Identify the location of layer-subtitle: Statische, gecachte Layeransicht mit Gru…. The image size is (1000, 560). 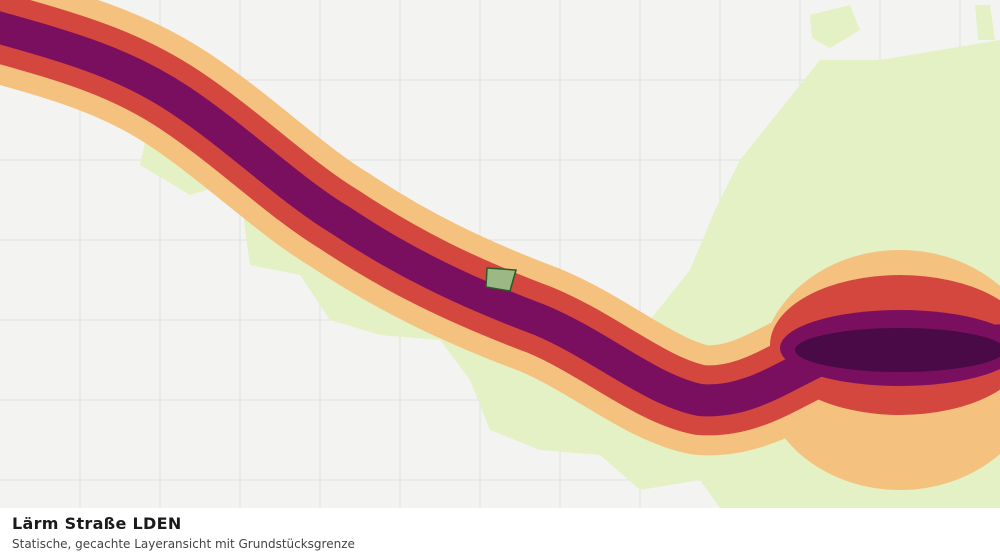
(183, 544).